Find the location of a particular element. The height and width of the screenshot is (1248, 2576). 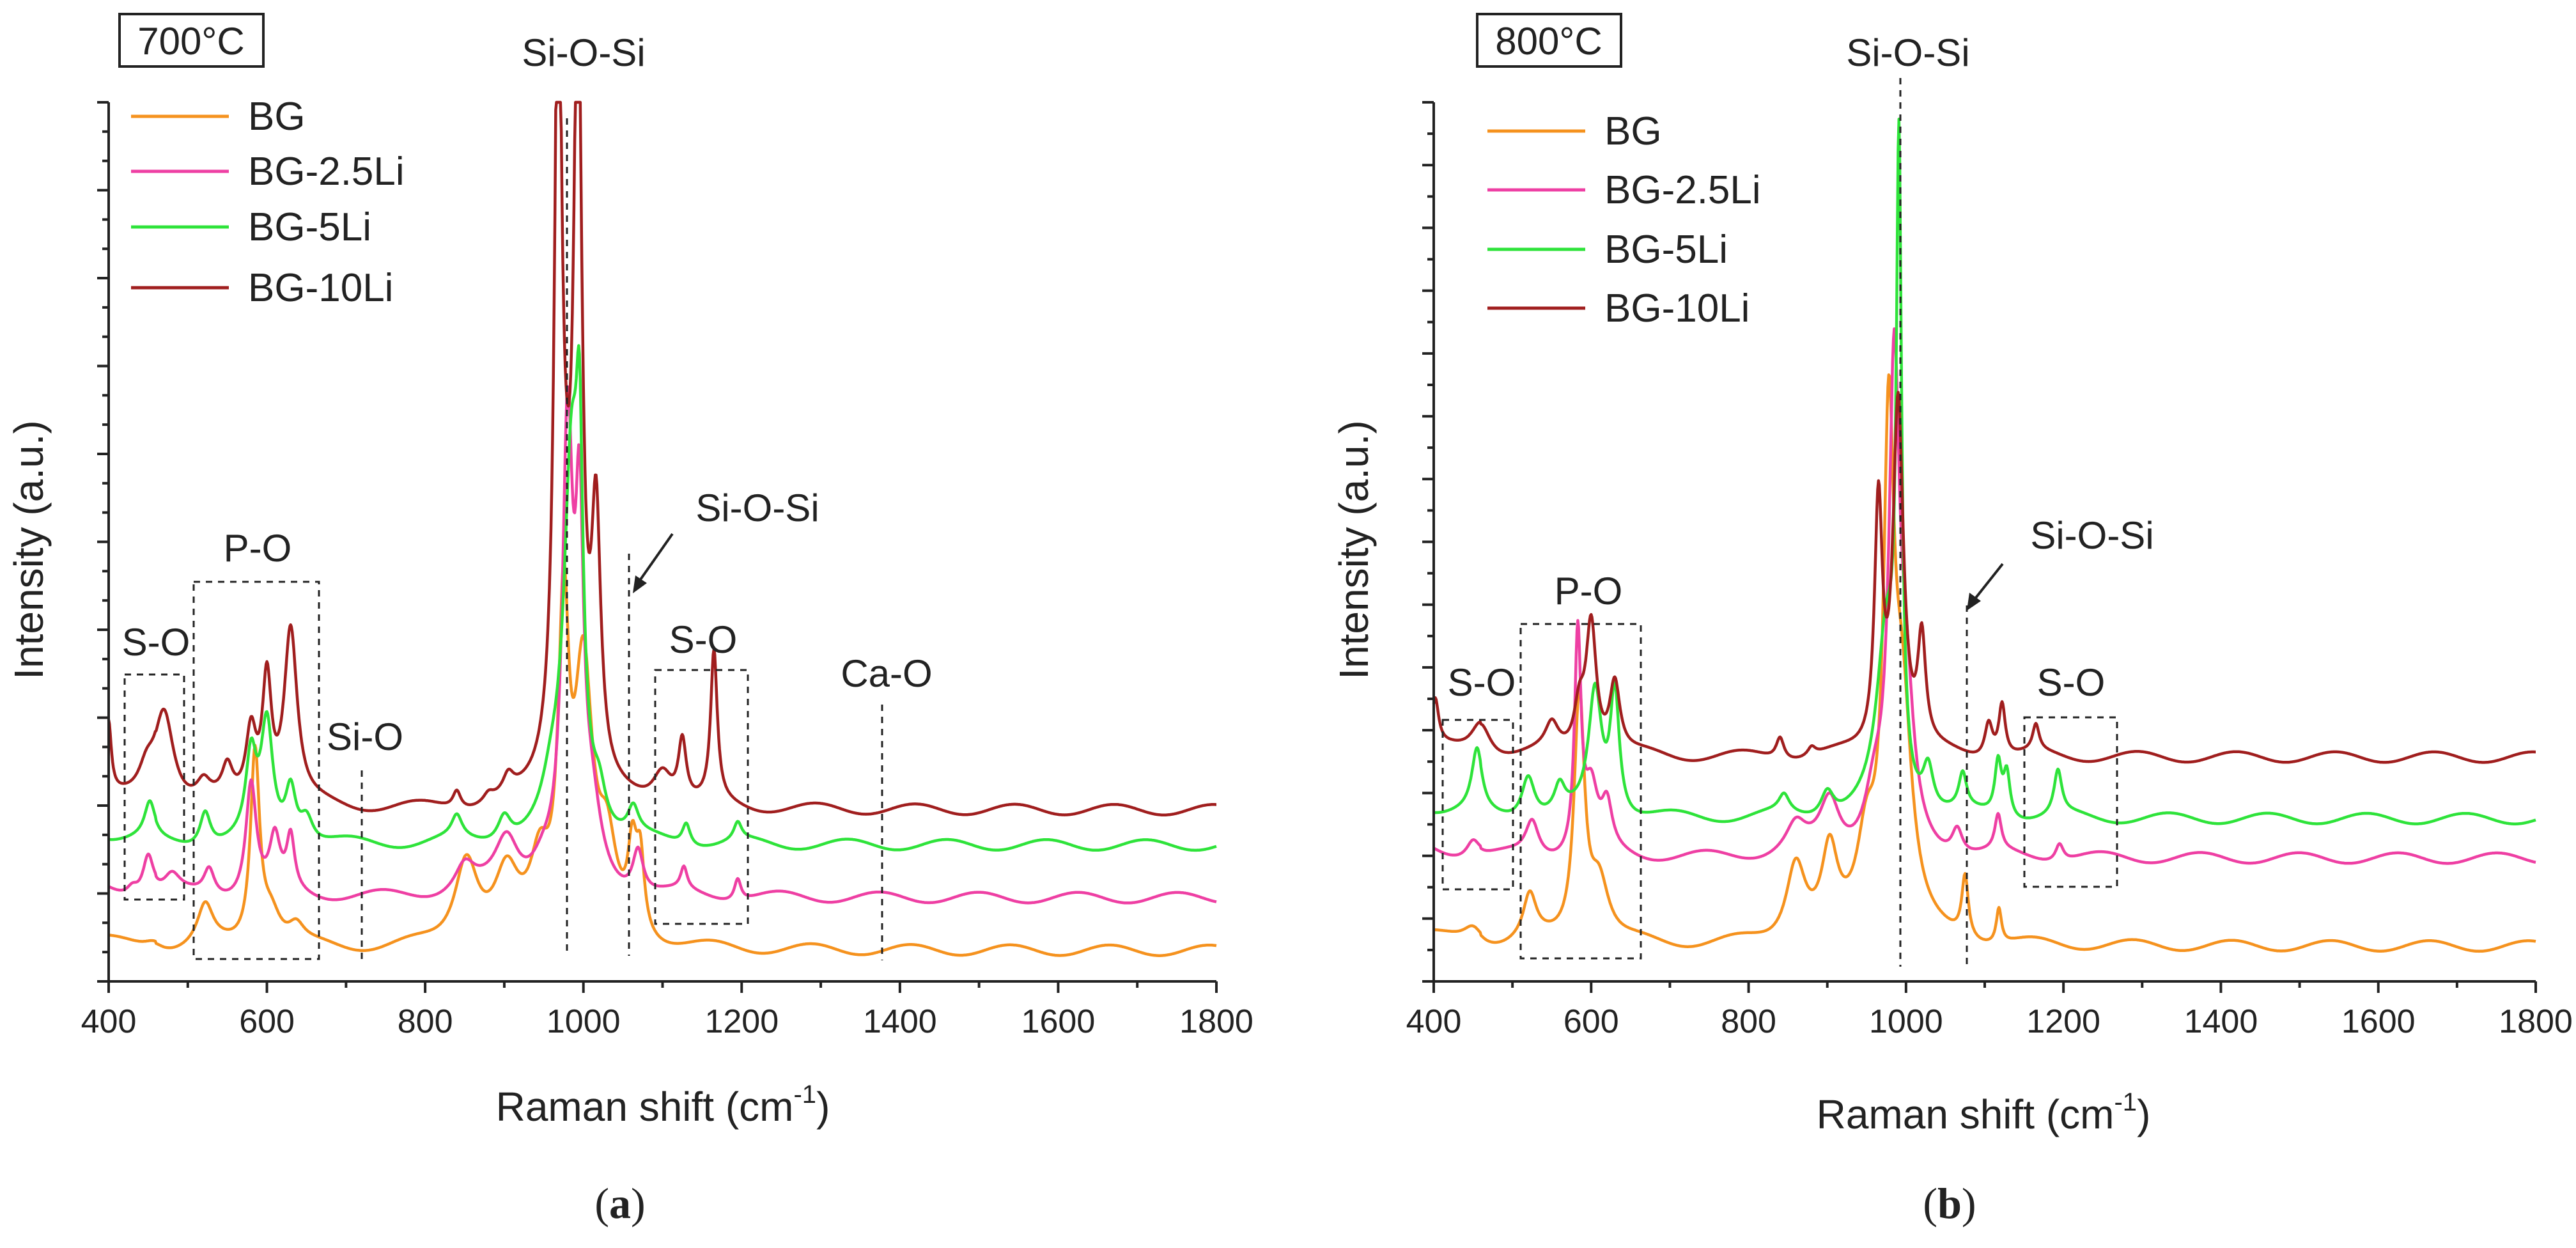

panel-b-x-tick-label-800: 800 is located at coordinates (1748, 1022).